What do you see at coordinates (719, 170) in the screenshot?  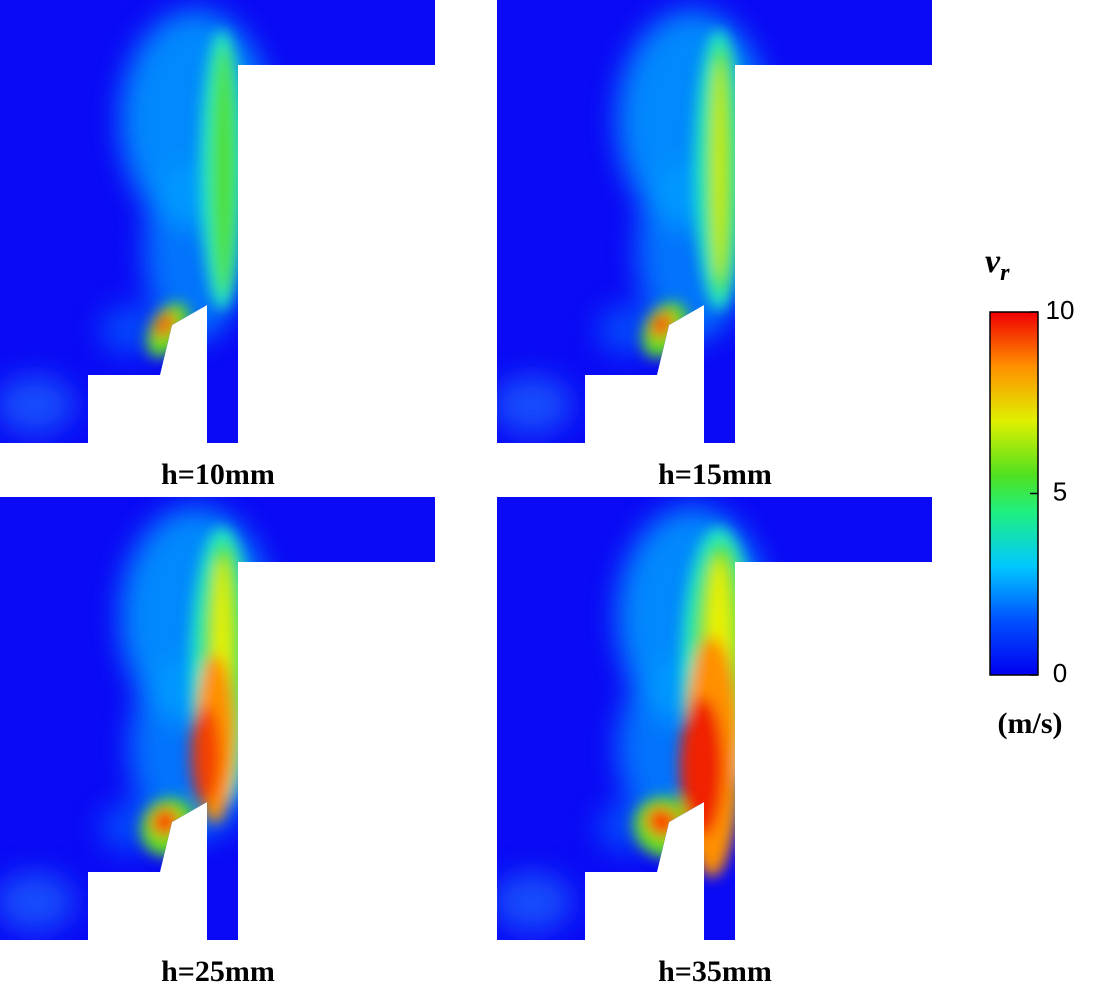 I see `band-yellow` at bounding box center [719, 170].